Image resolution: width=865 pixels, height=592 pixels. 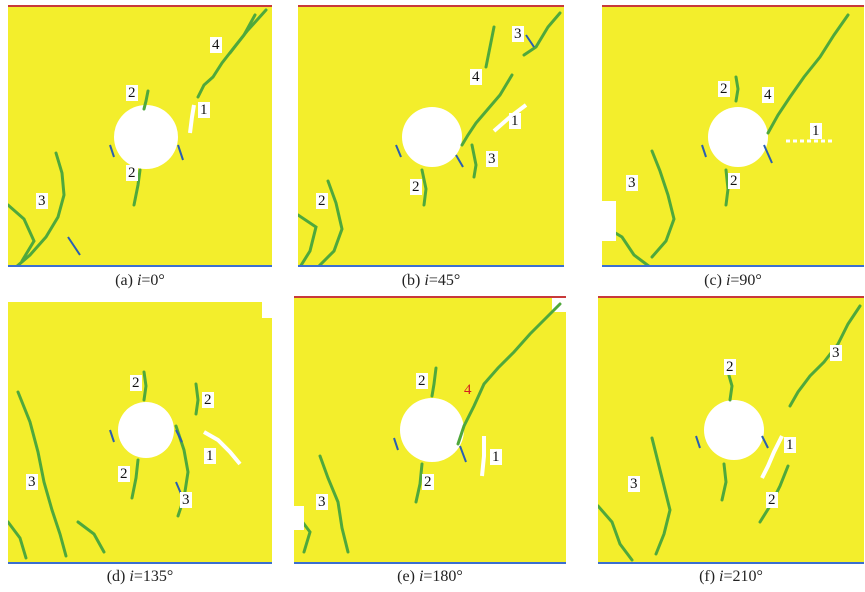 I want to click on panel-e: 2 4 1 2 3, so click(x=430, y=430).